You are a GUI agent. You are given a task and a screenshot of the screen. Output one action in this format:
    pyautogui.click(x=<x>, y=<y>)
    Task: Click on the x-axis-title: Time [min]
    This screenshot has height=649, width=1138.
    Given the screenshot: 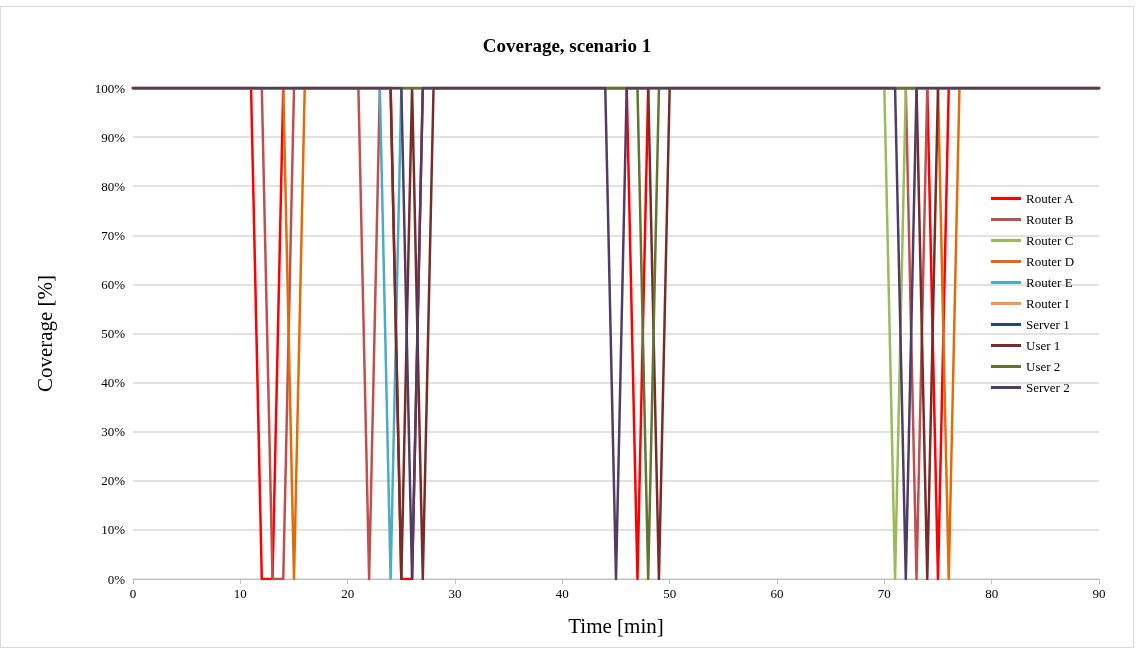 What is the action you would take?
    pyautogui.click(x=616, y=625)
    